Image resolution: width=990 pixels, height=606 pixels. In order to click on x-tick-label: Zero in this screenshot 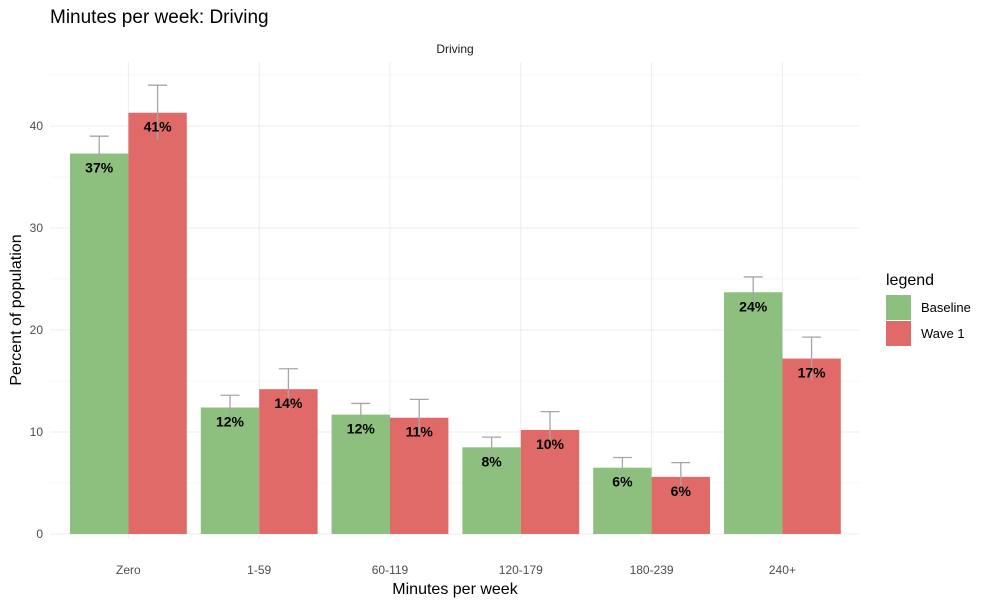, I will do `click(128, 570)`.